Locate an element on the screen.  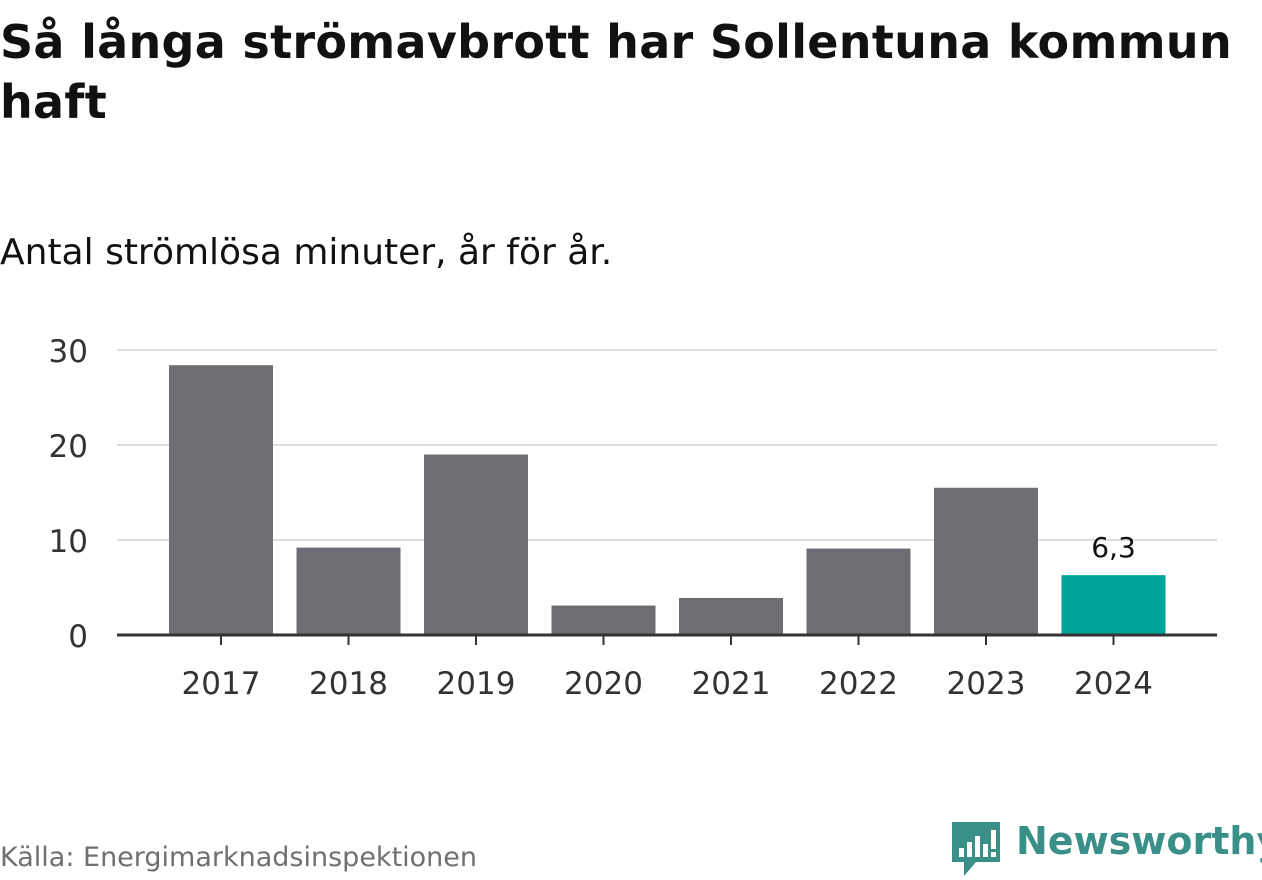
x-tick-label: 2024 is located at coordinates (1113, 684).